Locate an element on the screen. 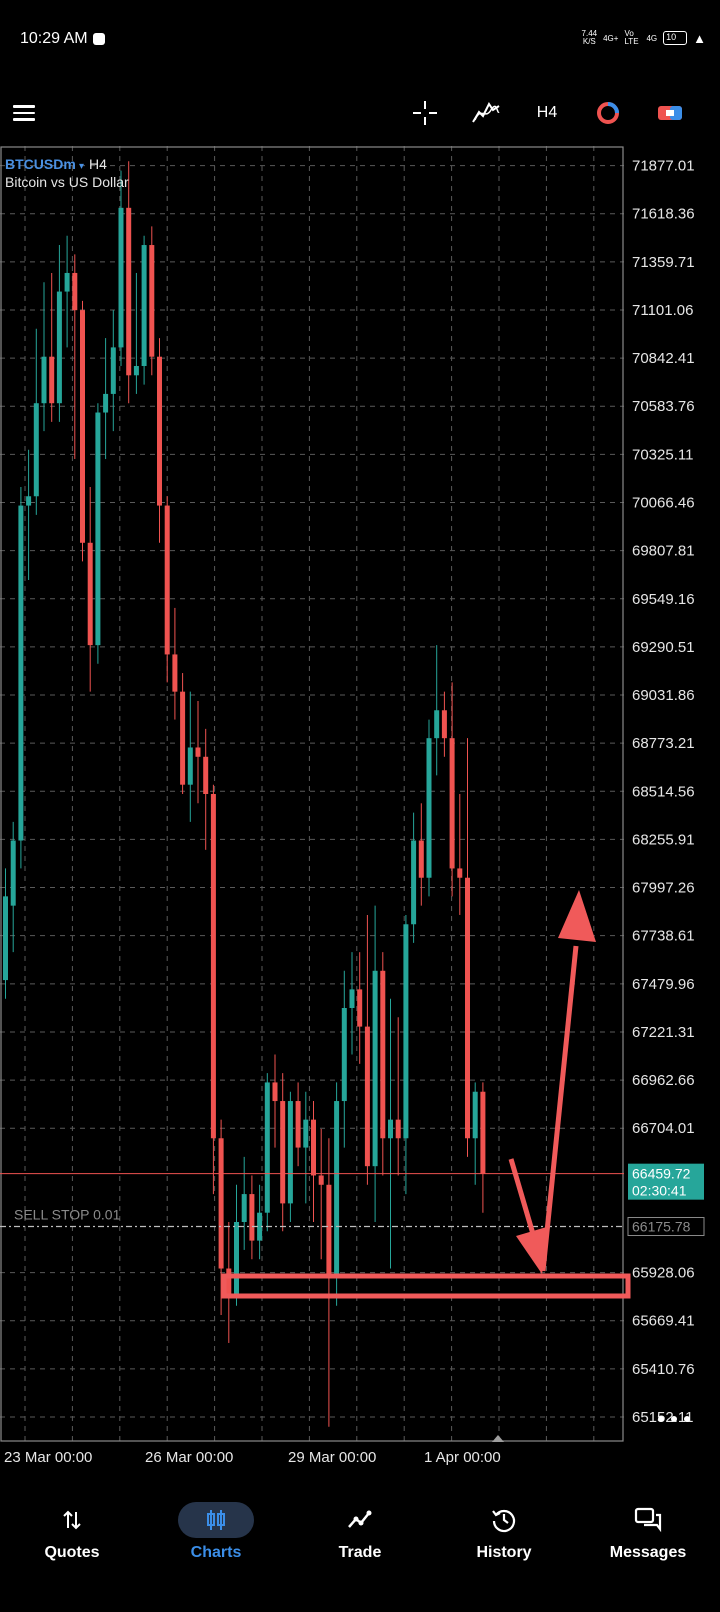 This screenshot has height=1612, width=720. price-tick-label: 66704.01 is located at coordinates (663, 1128).